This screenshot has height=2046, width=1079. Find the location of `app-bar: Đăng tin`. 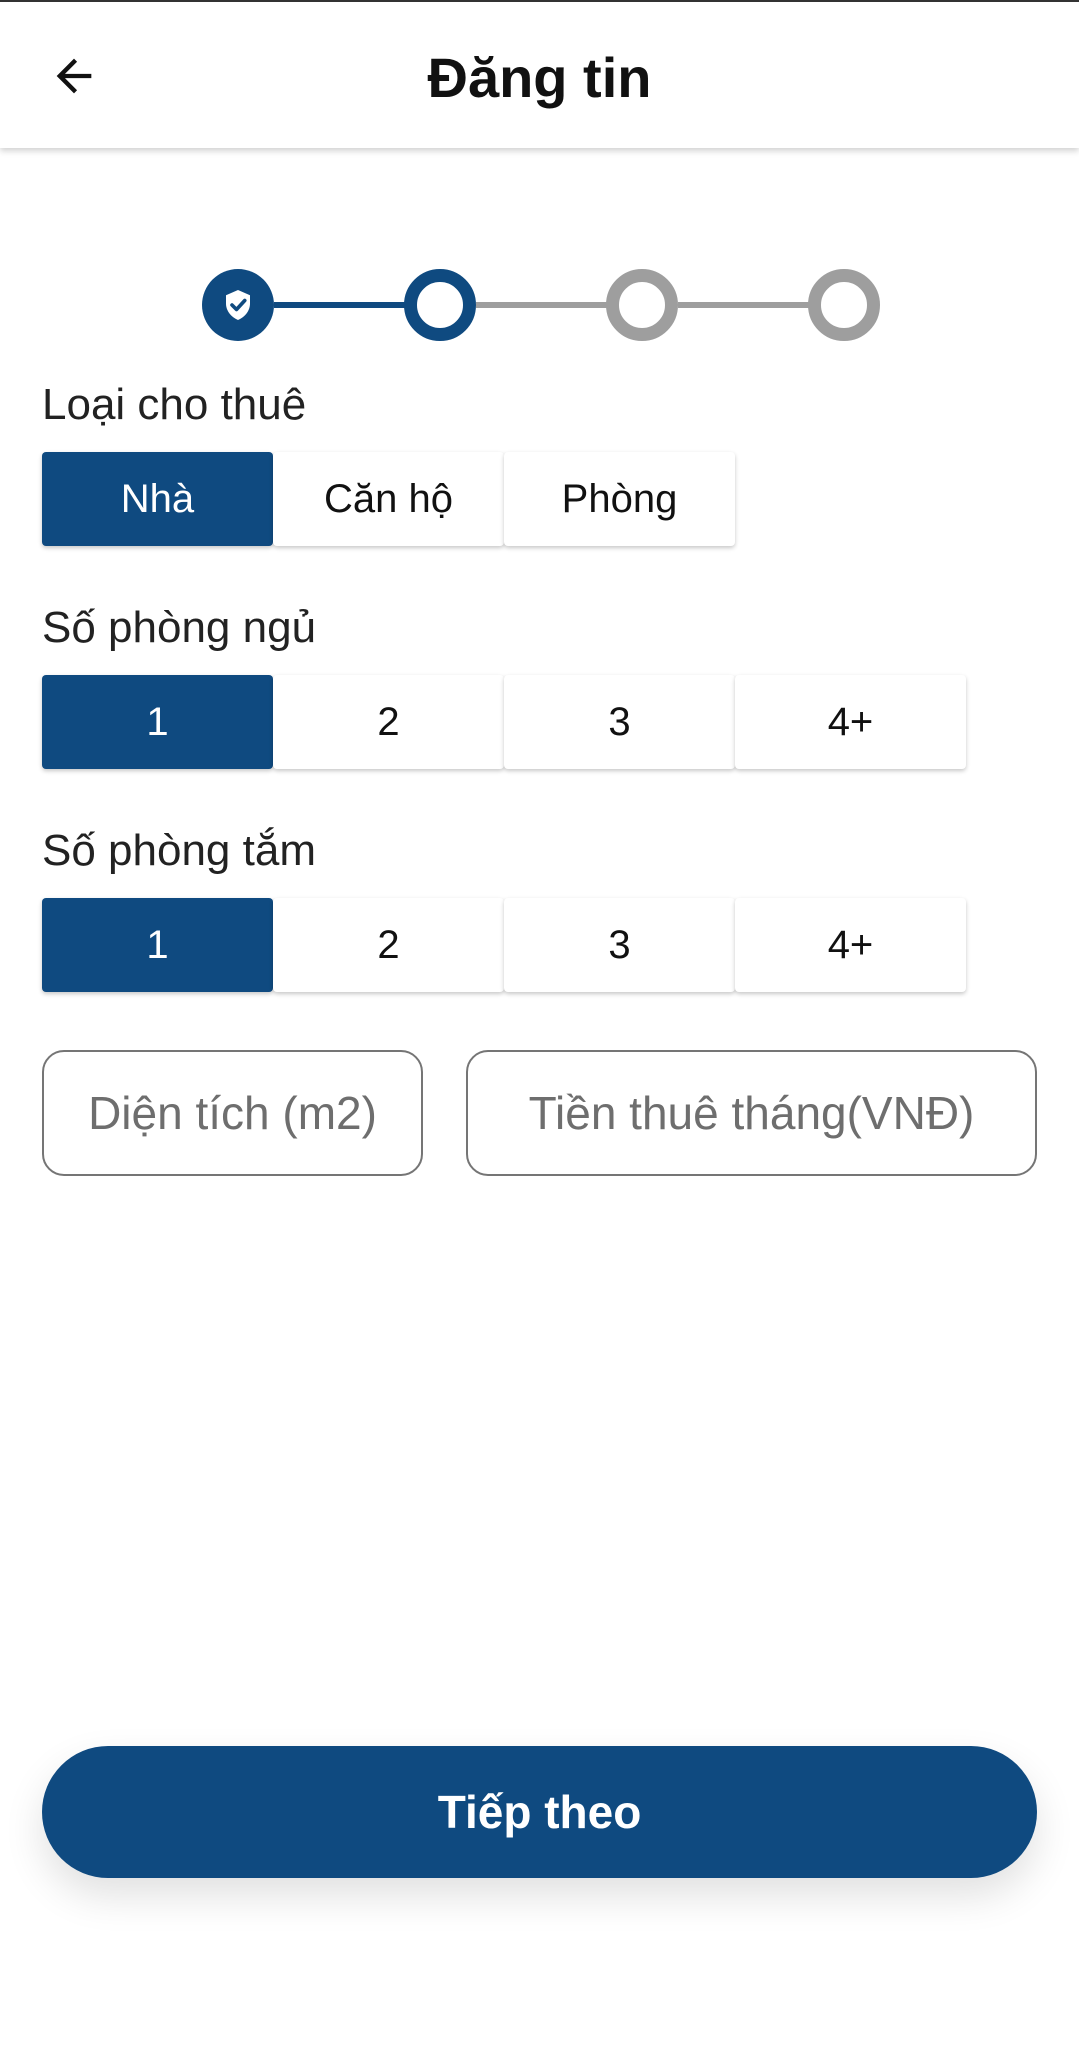

app-bar: Đăng tin is located at coordinates (539, 74).